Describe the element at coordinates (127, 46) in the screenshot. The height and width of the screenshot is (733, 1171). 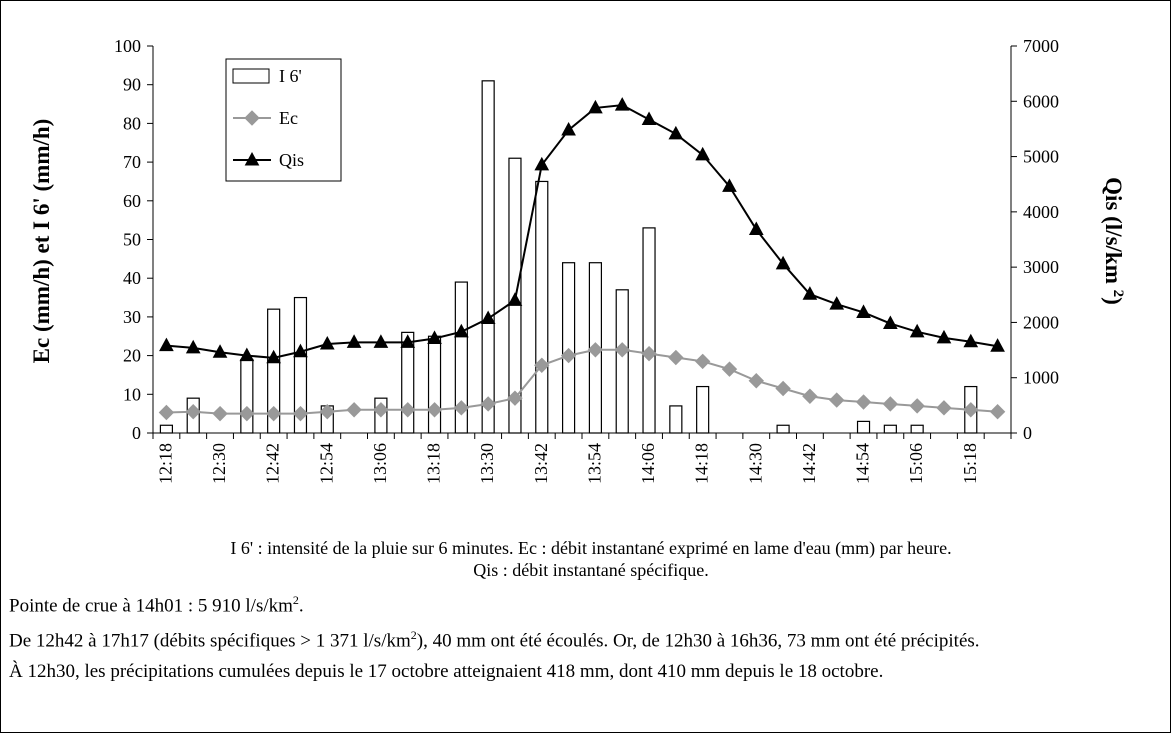
I see `y-tick-label: 100` at that location.